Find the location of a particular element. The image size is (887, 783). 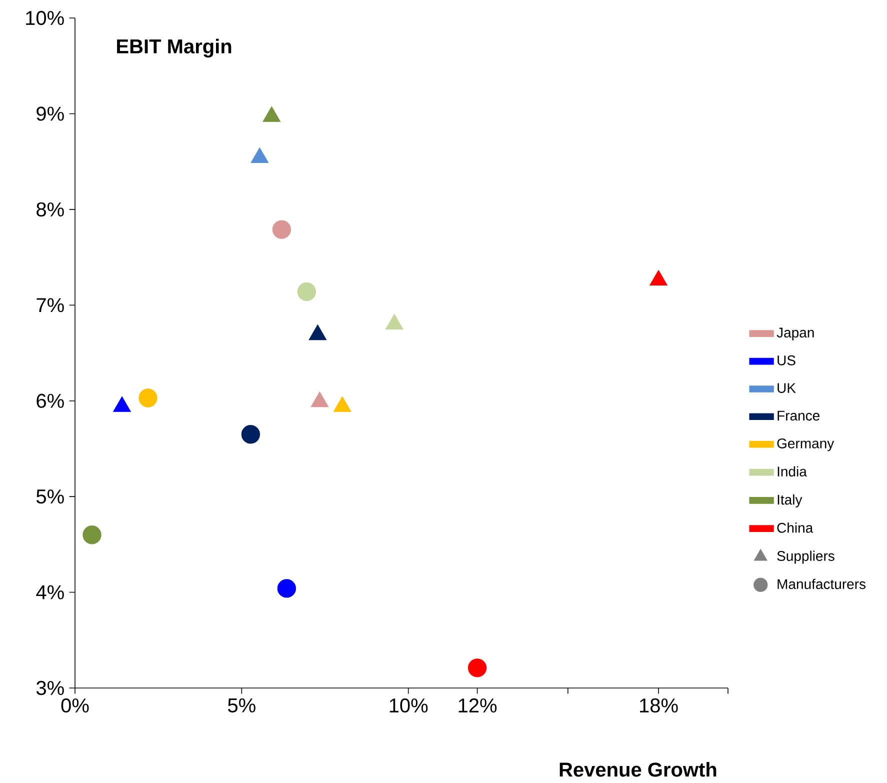

x-tick-label: 10% is located at coordinates (409, 705).